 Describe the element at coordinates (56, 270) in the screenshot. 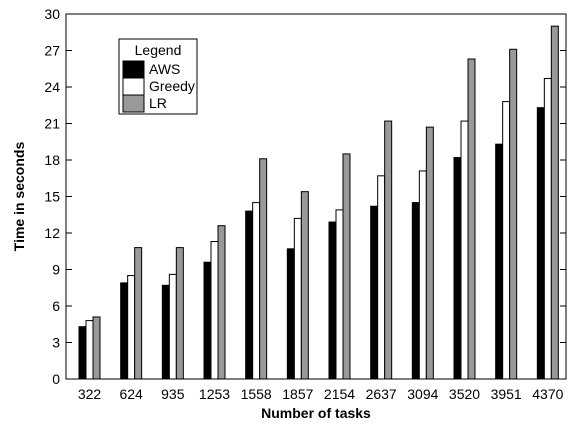

I see `y-tick-label: 9` at that location.